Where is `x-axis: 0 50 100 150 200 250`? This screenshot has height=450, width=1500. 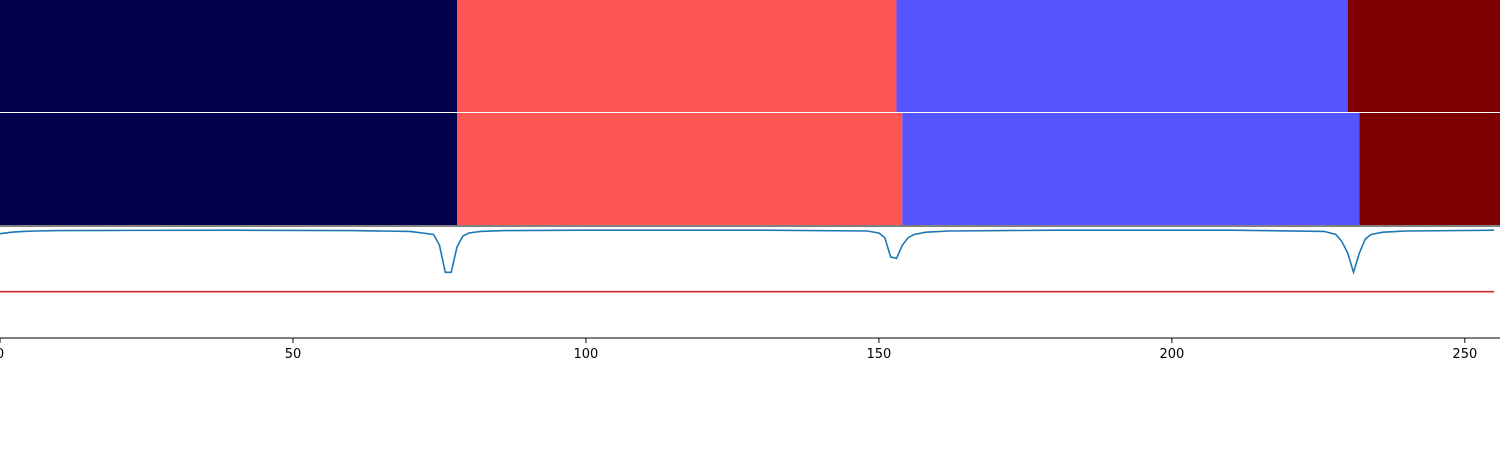
x-axis: 0 50 100 150 200 250 is located at coordinates (738, 350).